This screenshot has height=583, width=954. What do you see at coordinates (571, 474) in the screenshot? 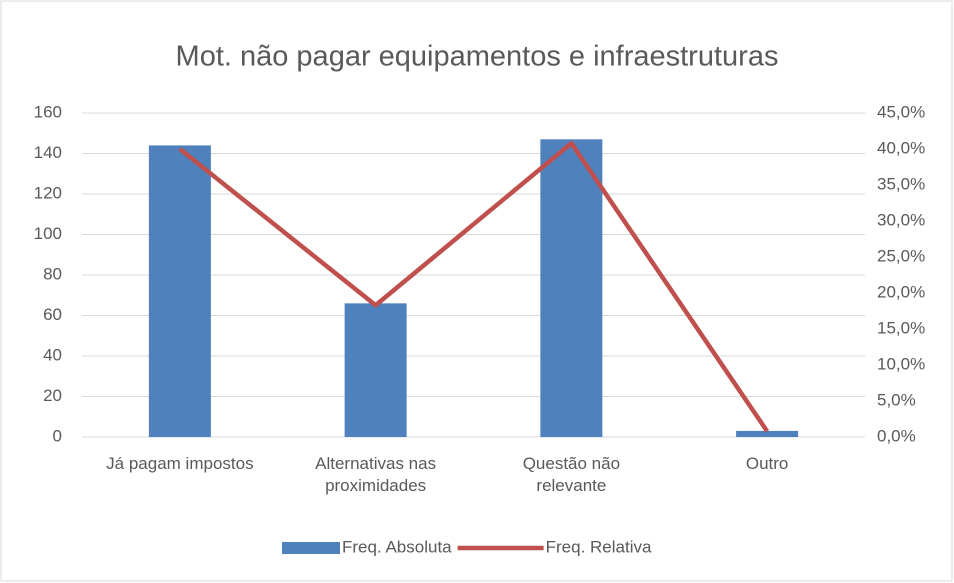
I see `x-tick-label: Questão não relevante` at bounding box center [571, 474].